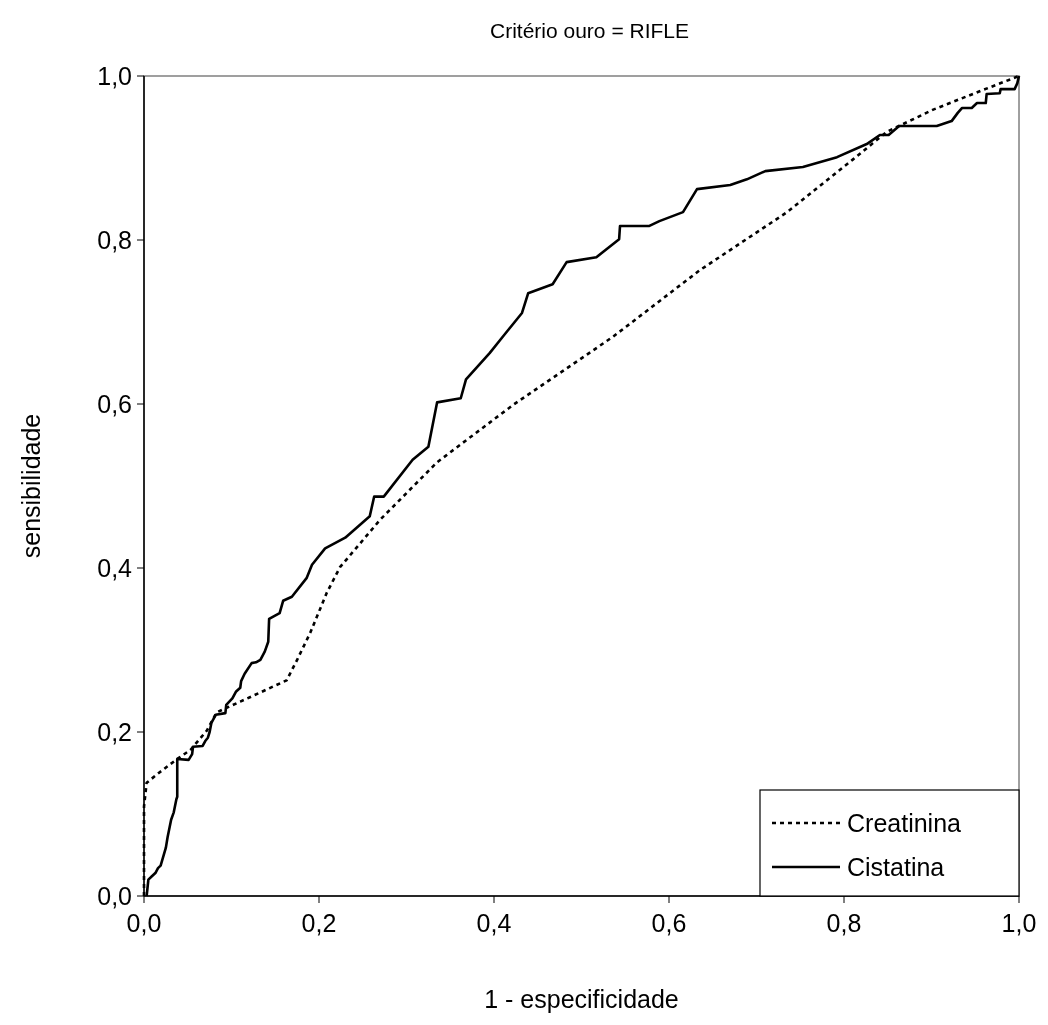 The width and height of the screenshot is (1048, 1025). Describe the element at coordinates (114, 240) in the screenshot. I see `y-tick-label: 0,8` at that location.